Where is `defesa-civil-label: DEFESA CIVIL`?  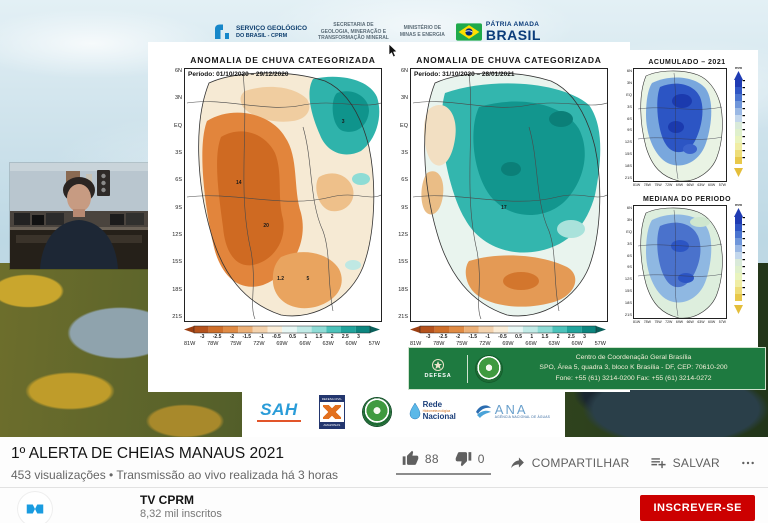 defesa-civil-label: DEFESA CIVIL is located at coordinates (331, 398).